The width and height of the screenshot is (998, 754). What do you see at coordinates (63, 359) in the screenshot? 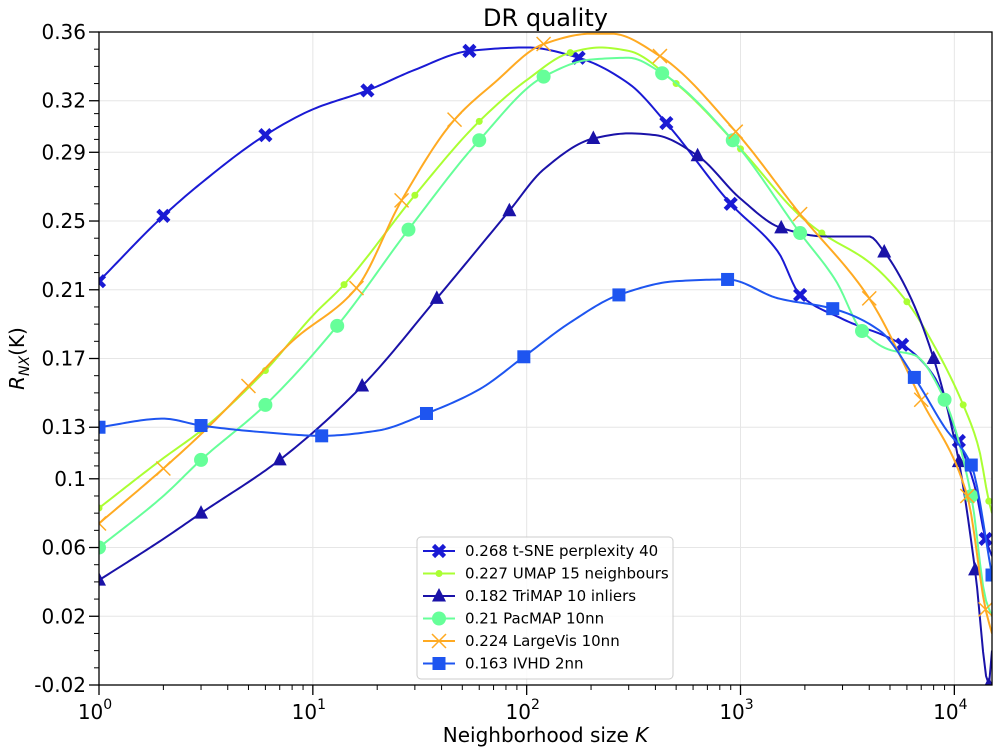
I see `y-tick-label: 0.17` at bounding box center [63, 359].